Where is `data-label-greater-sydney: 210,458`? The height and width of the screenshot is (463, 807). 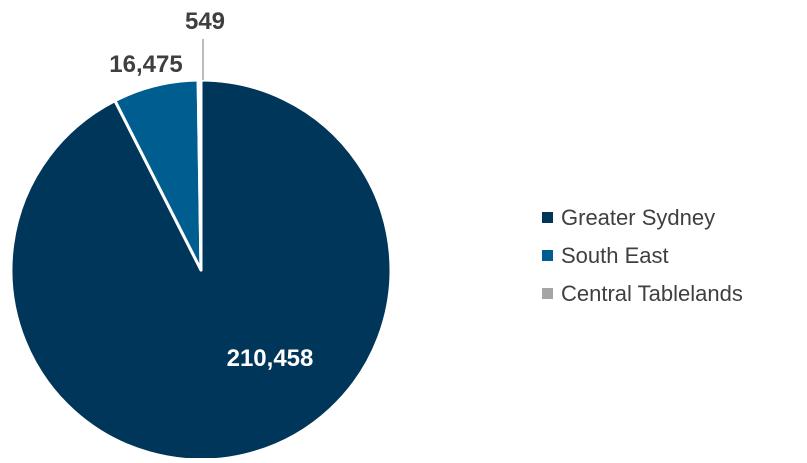
data-label-greater-sydney: 210,458 is located at coordinates (270, 358).